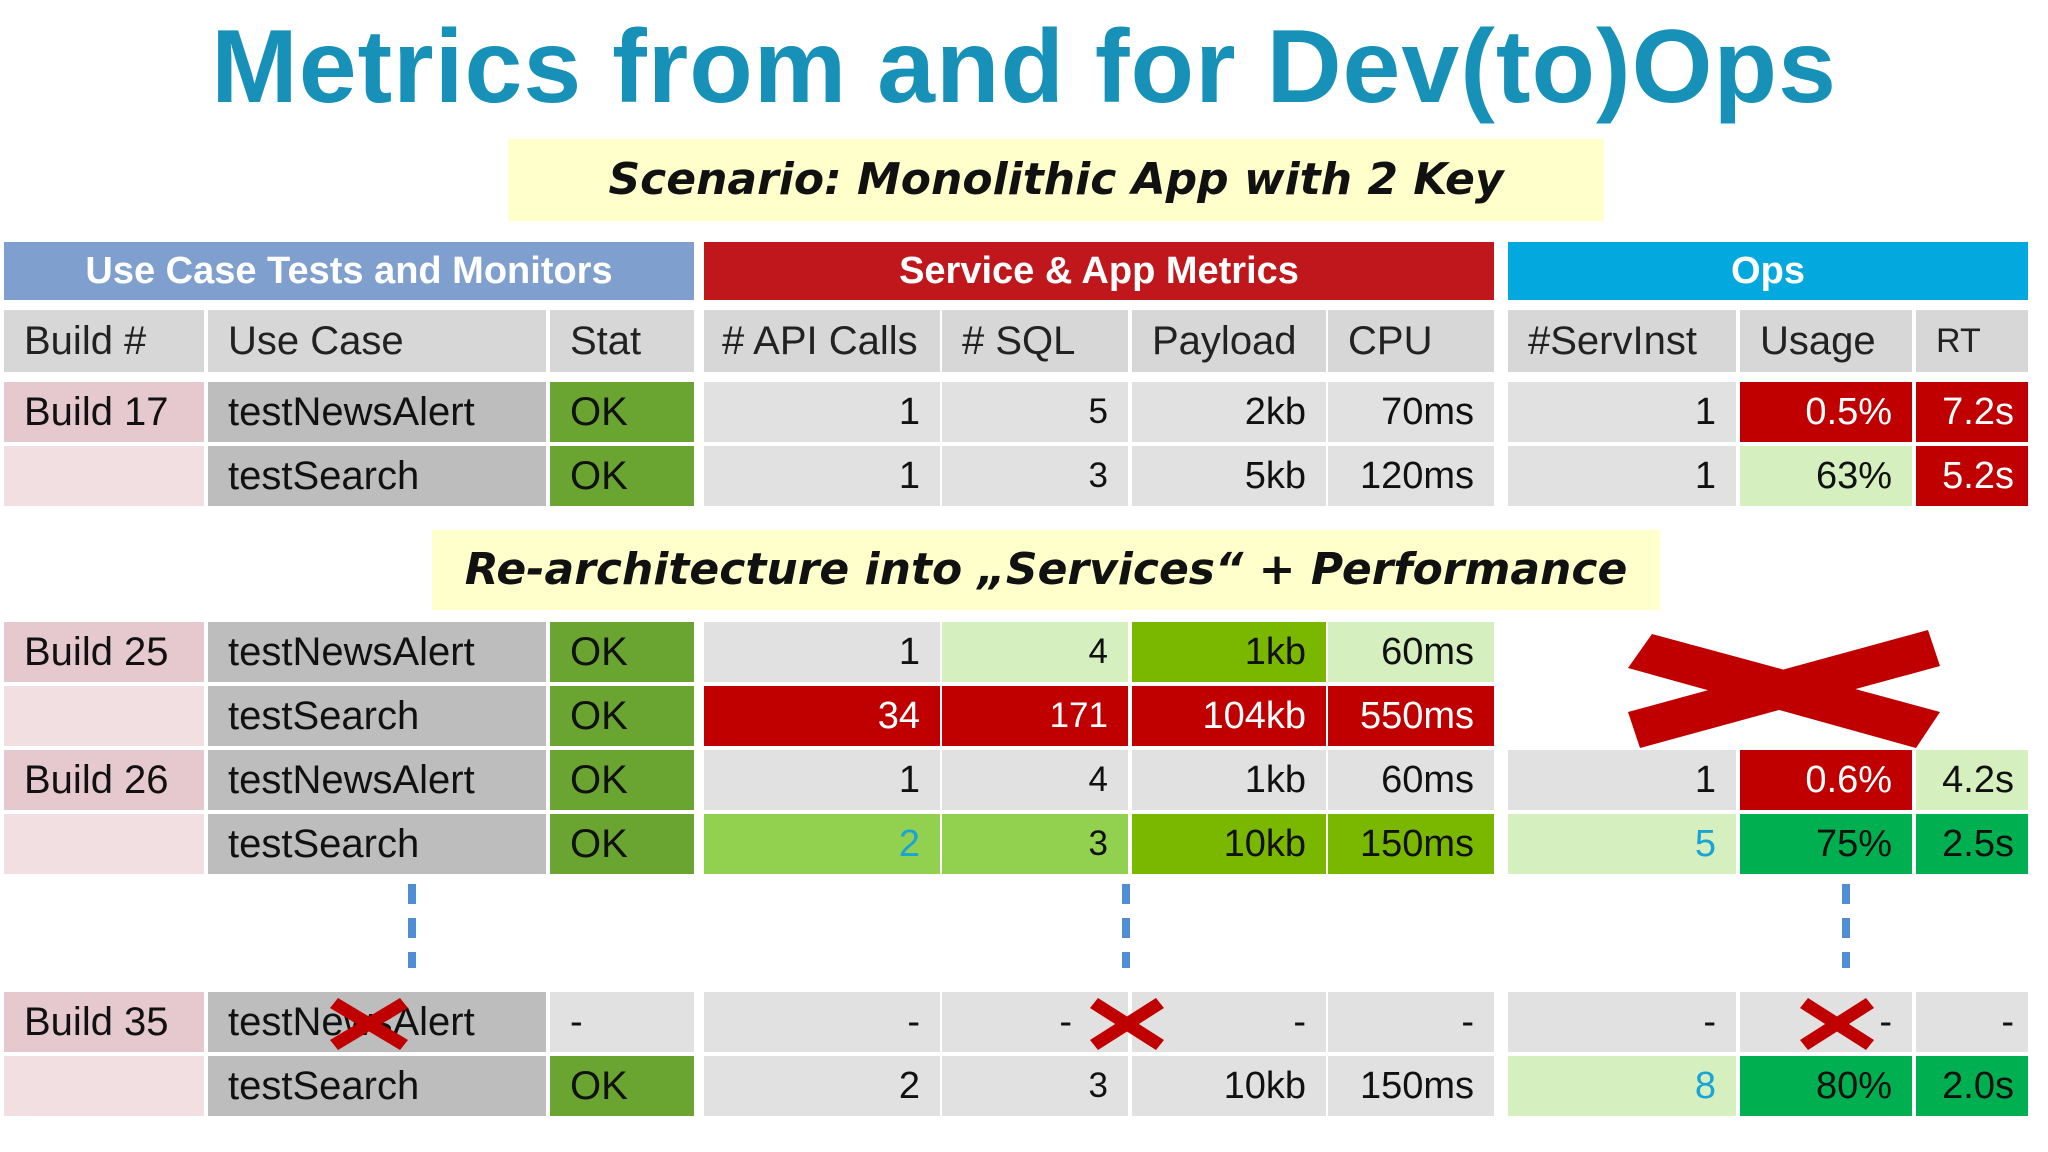  What do you see at coordinates (1972, 780) in the screenshot?
I see `rt-value: 4.2s` at bounding box center [1972, 780].